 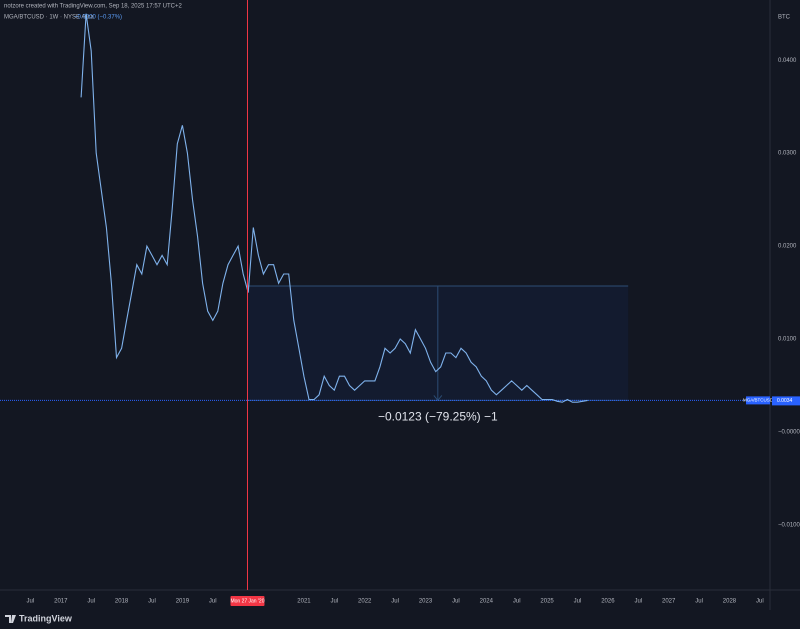 I want to click on x-tick-label: 2024, so click(x=487, y=602).